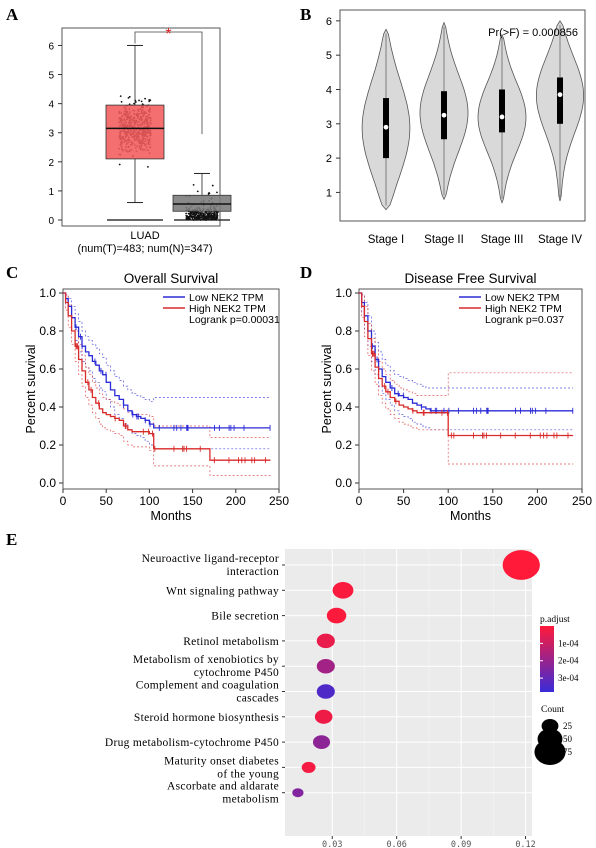  I want to click on x-tick-label: Stage I, so click(386, 240).